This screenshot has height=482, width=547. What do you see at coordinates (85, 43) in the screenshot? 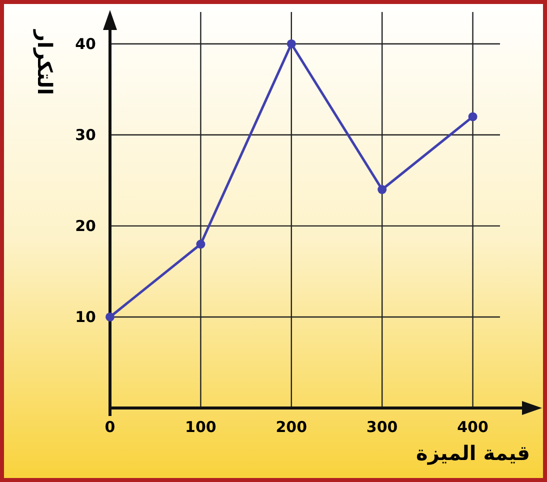
I see `y-tick-label: 40` at bounding box center [85, 43].